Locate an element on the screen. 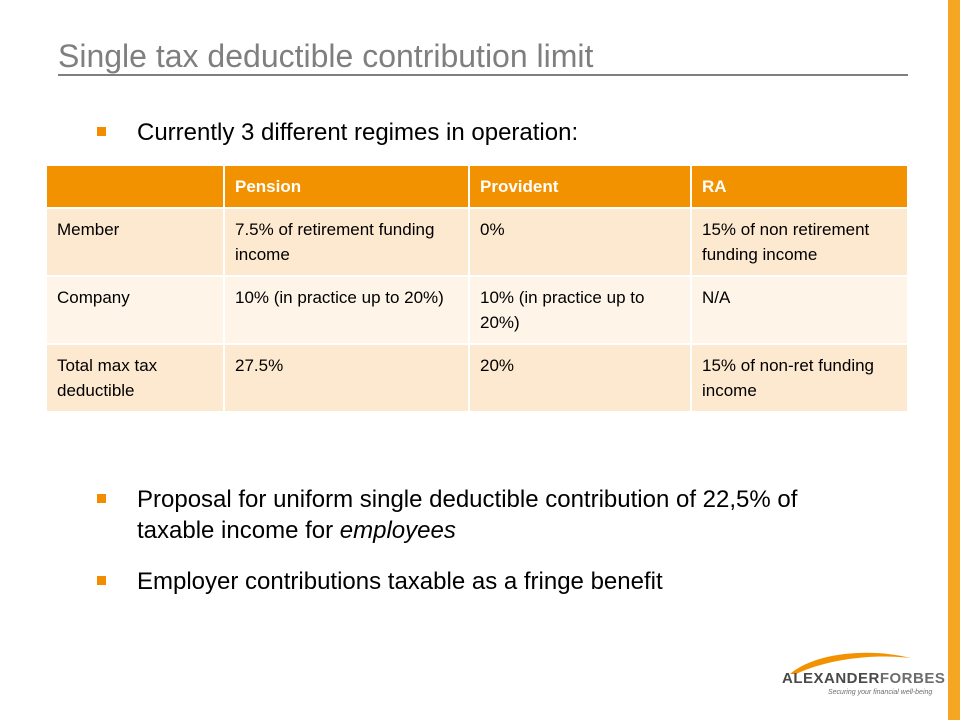  table-cell: N/A is located at coordinates (799, 311).